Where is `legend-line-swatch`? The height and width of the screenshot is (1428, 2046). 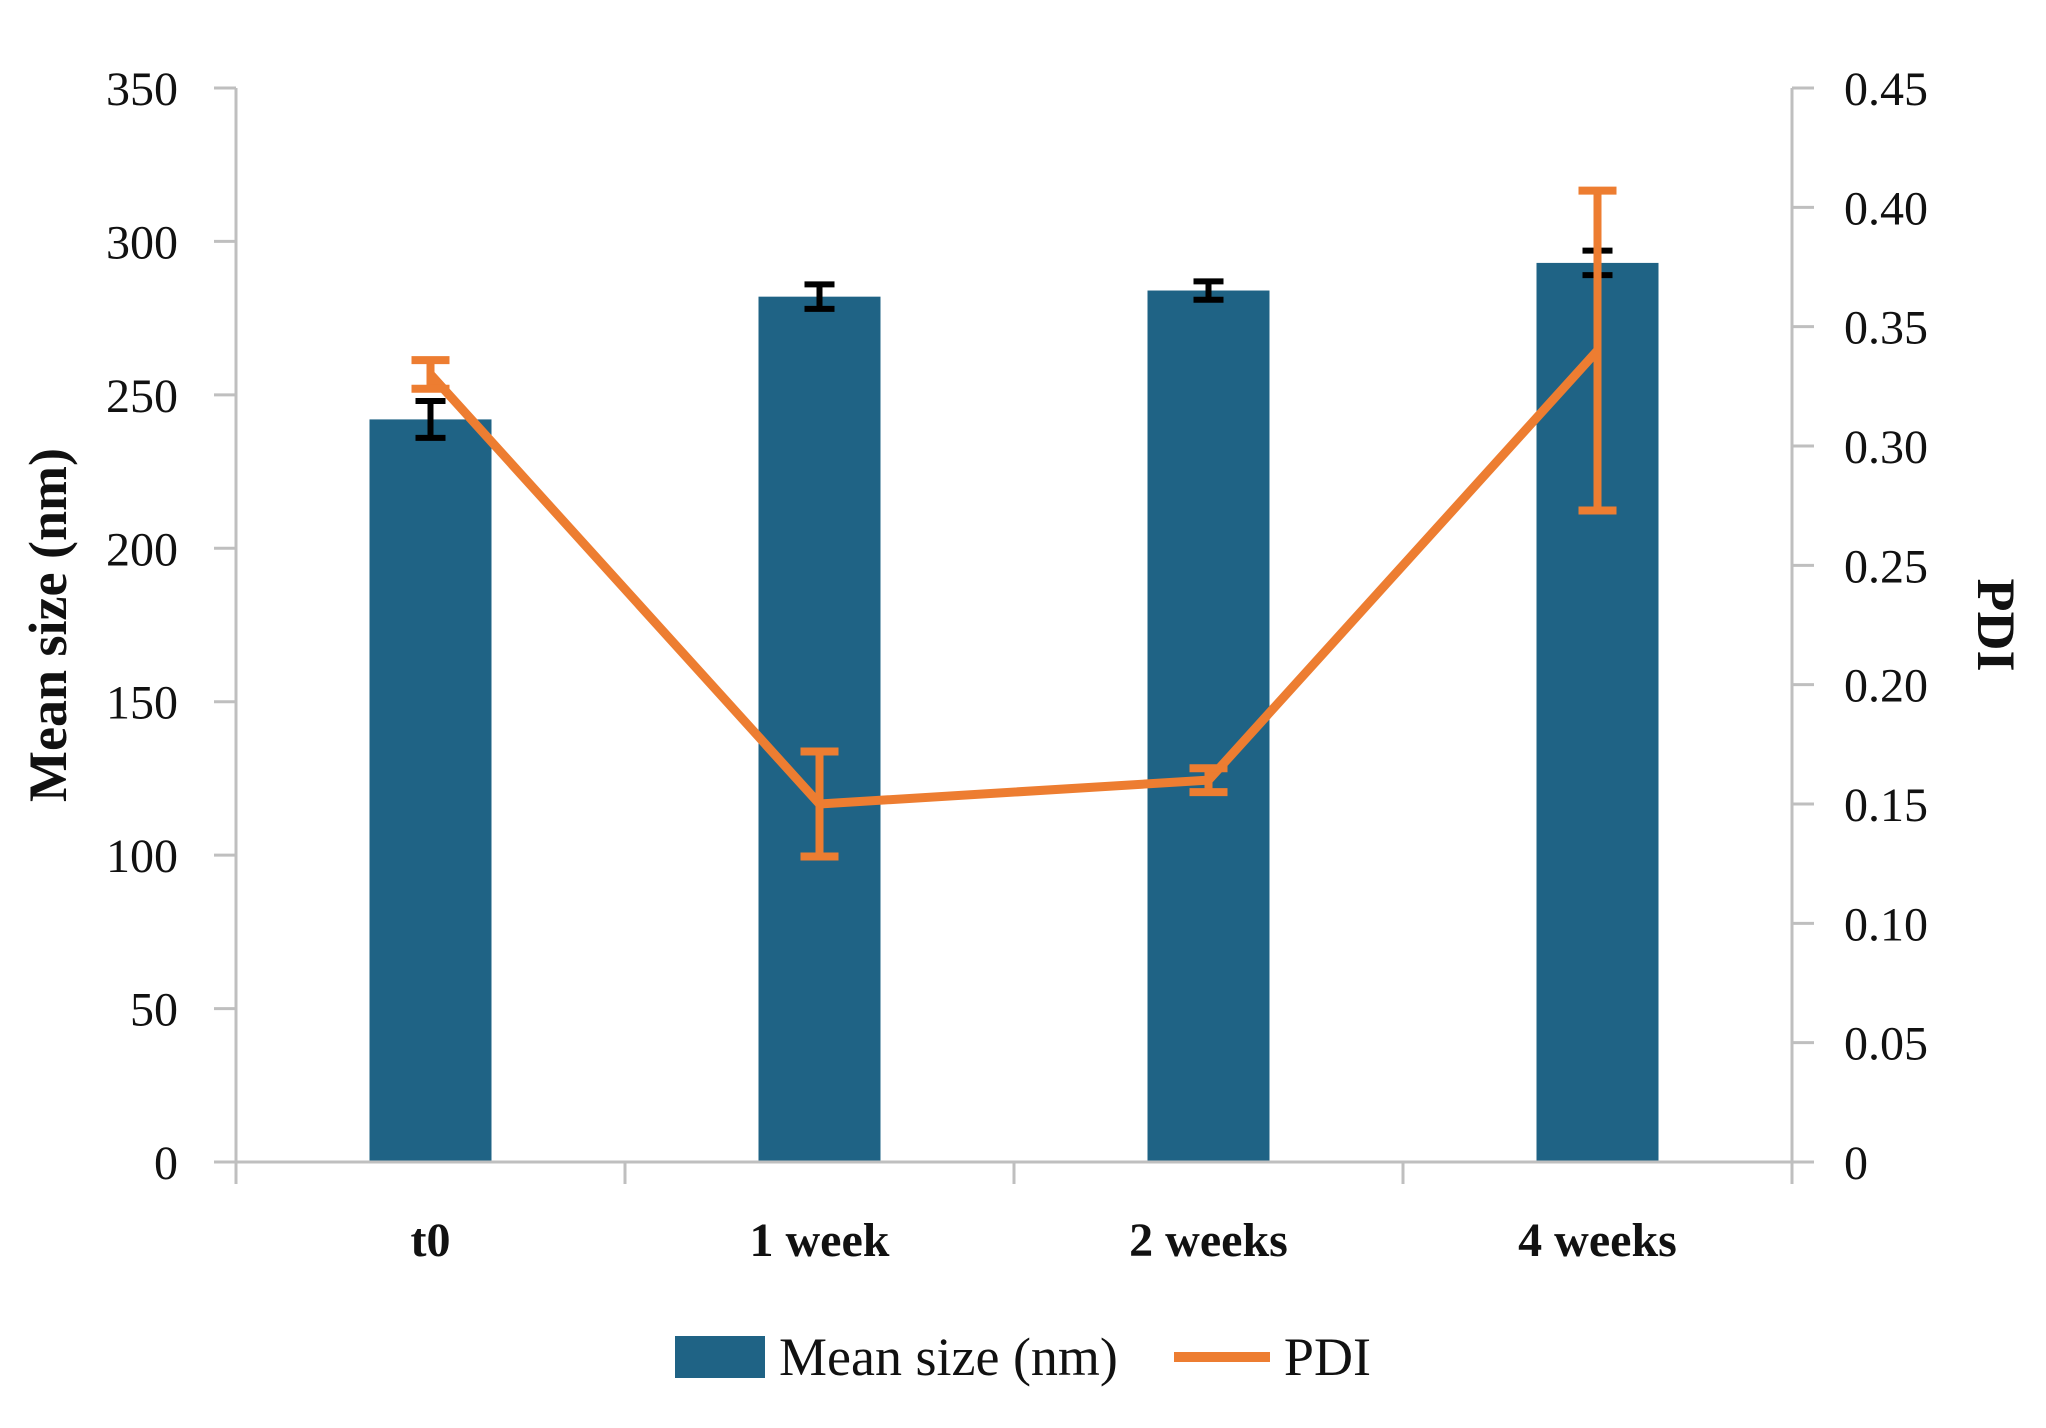
legend-line-swatch is located at coordinates (1221, 1357).